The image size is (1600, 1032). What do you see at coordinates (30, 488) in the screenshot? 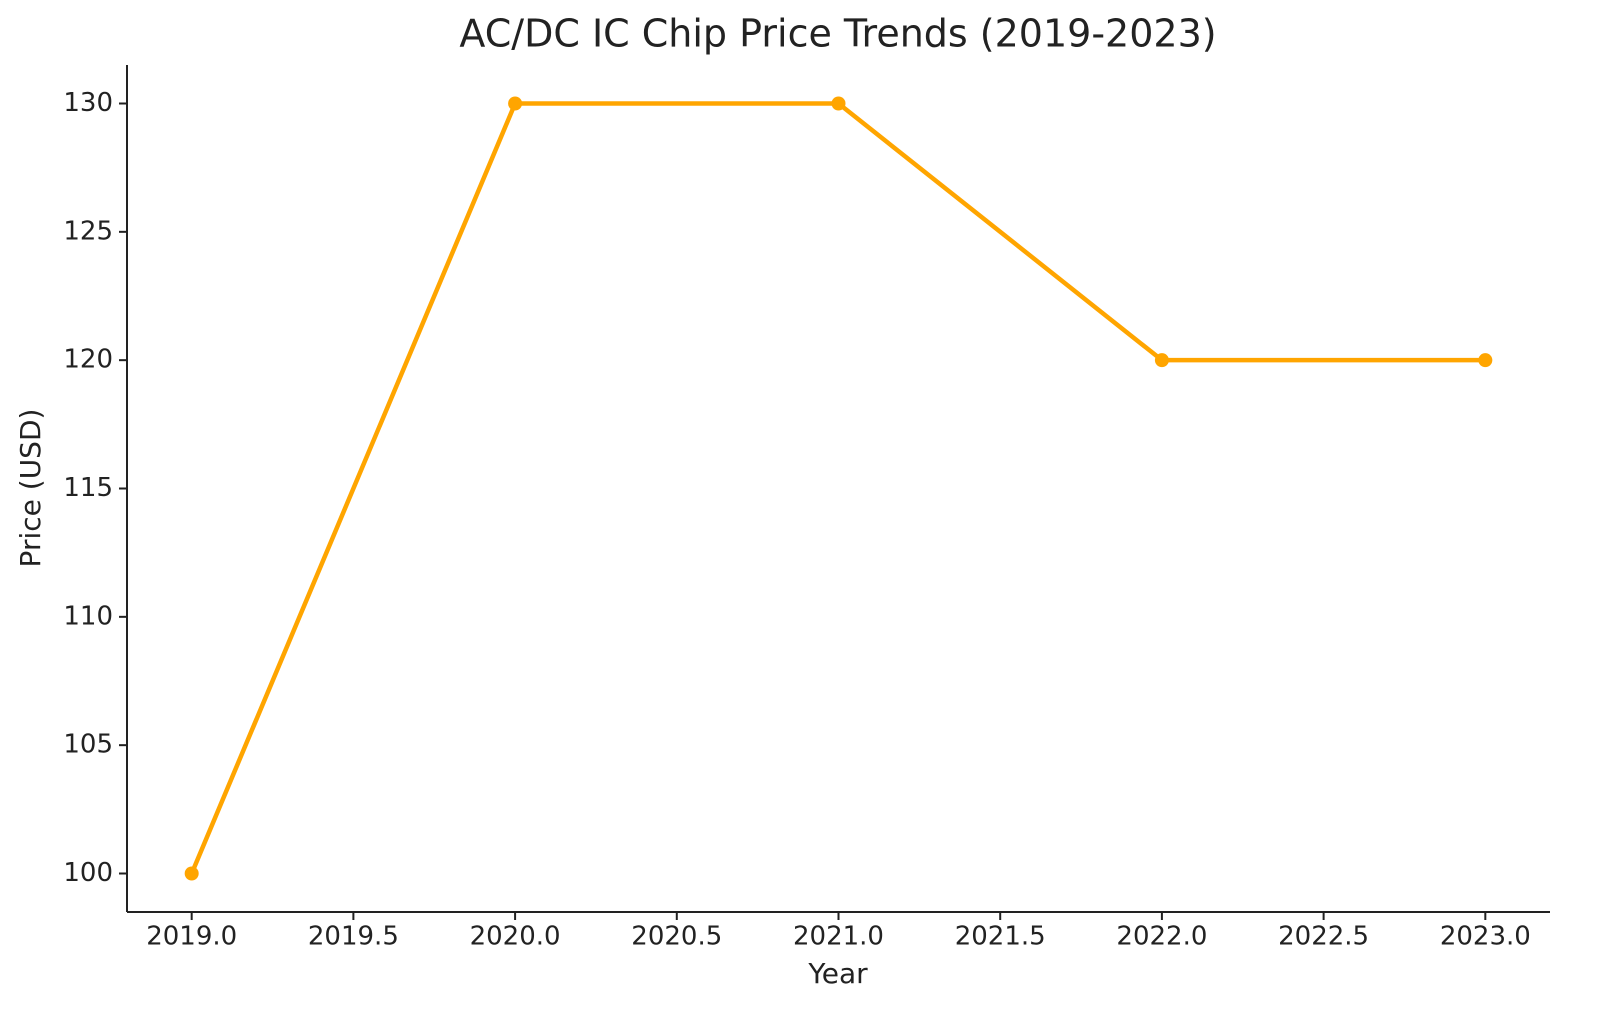
I see `y-axis-label: Price (USD)` at bounding box center [30, 488].